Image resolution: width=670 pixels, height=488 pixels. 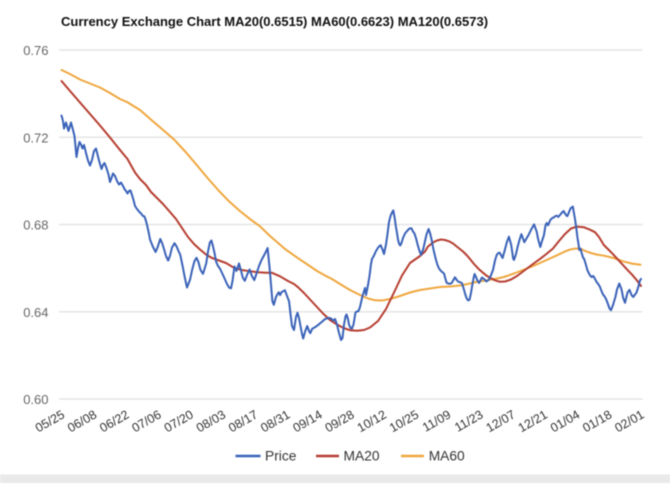 What do you see at coordinates (35, 399) in the screenshot?
I see `svg-text: 0.60` at bounding box center [35, 399].